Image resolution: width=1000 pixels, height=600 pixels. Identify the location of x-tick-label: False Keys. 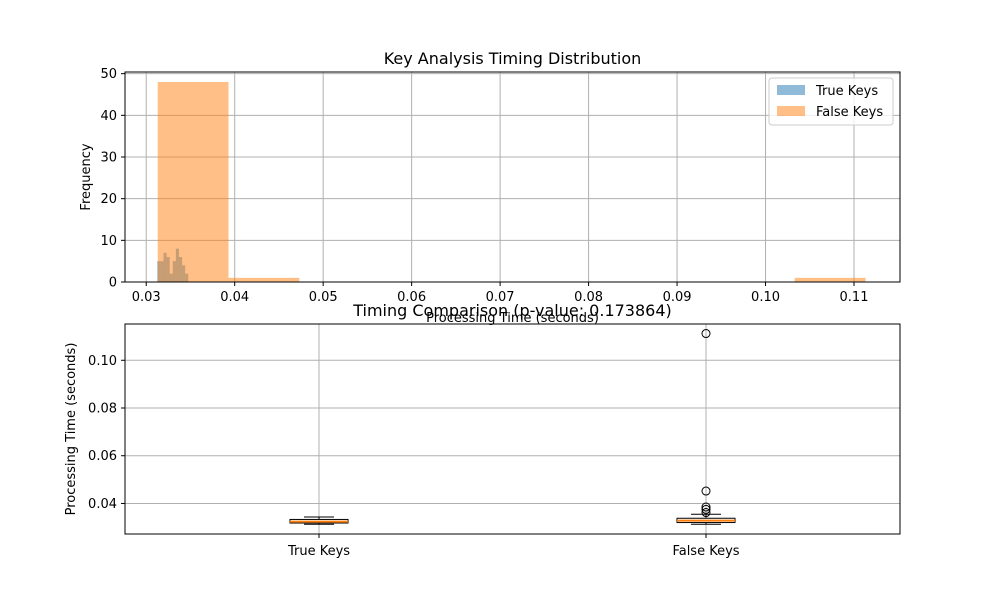
(705, 551).